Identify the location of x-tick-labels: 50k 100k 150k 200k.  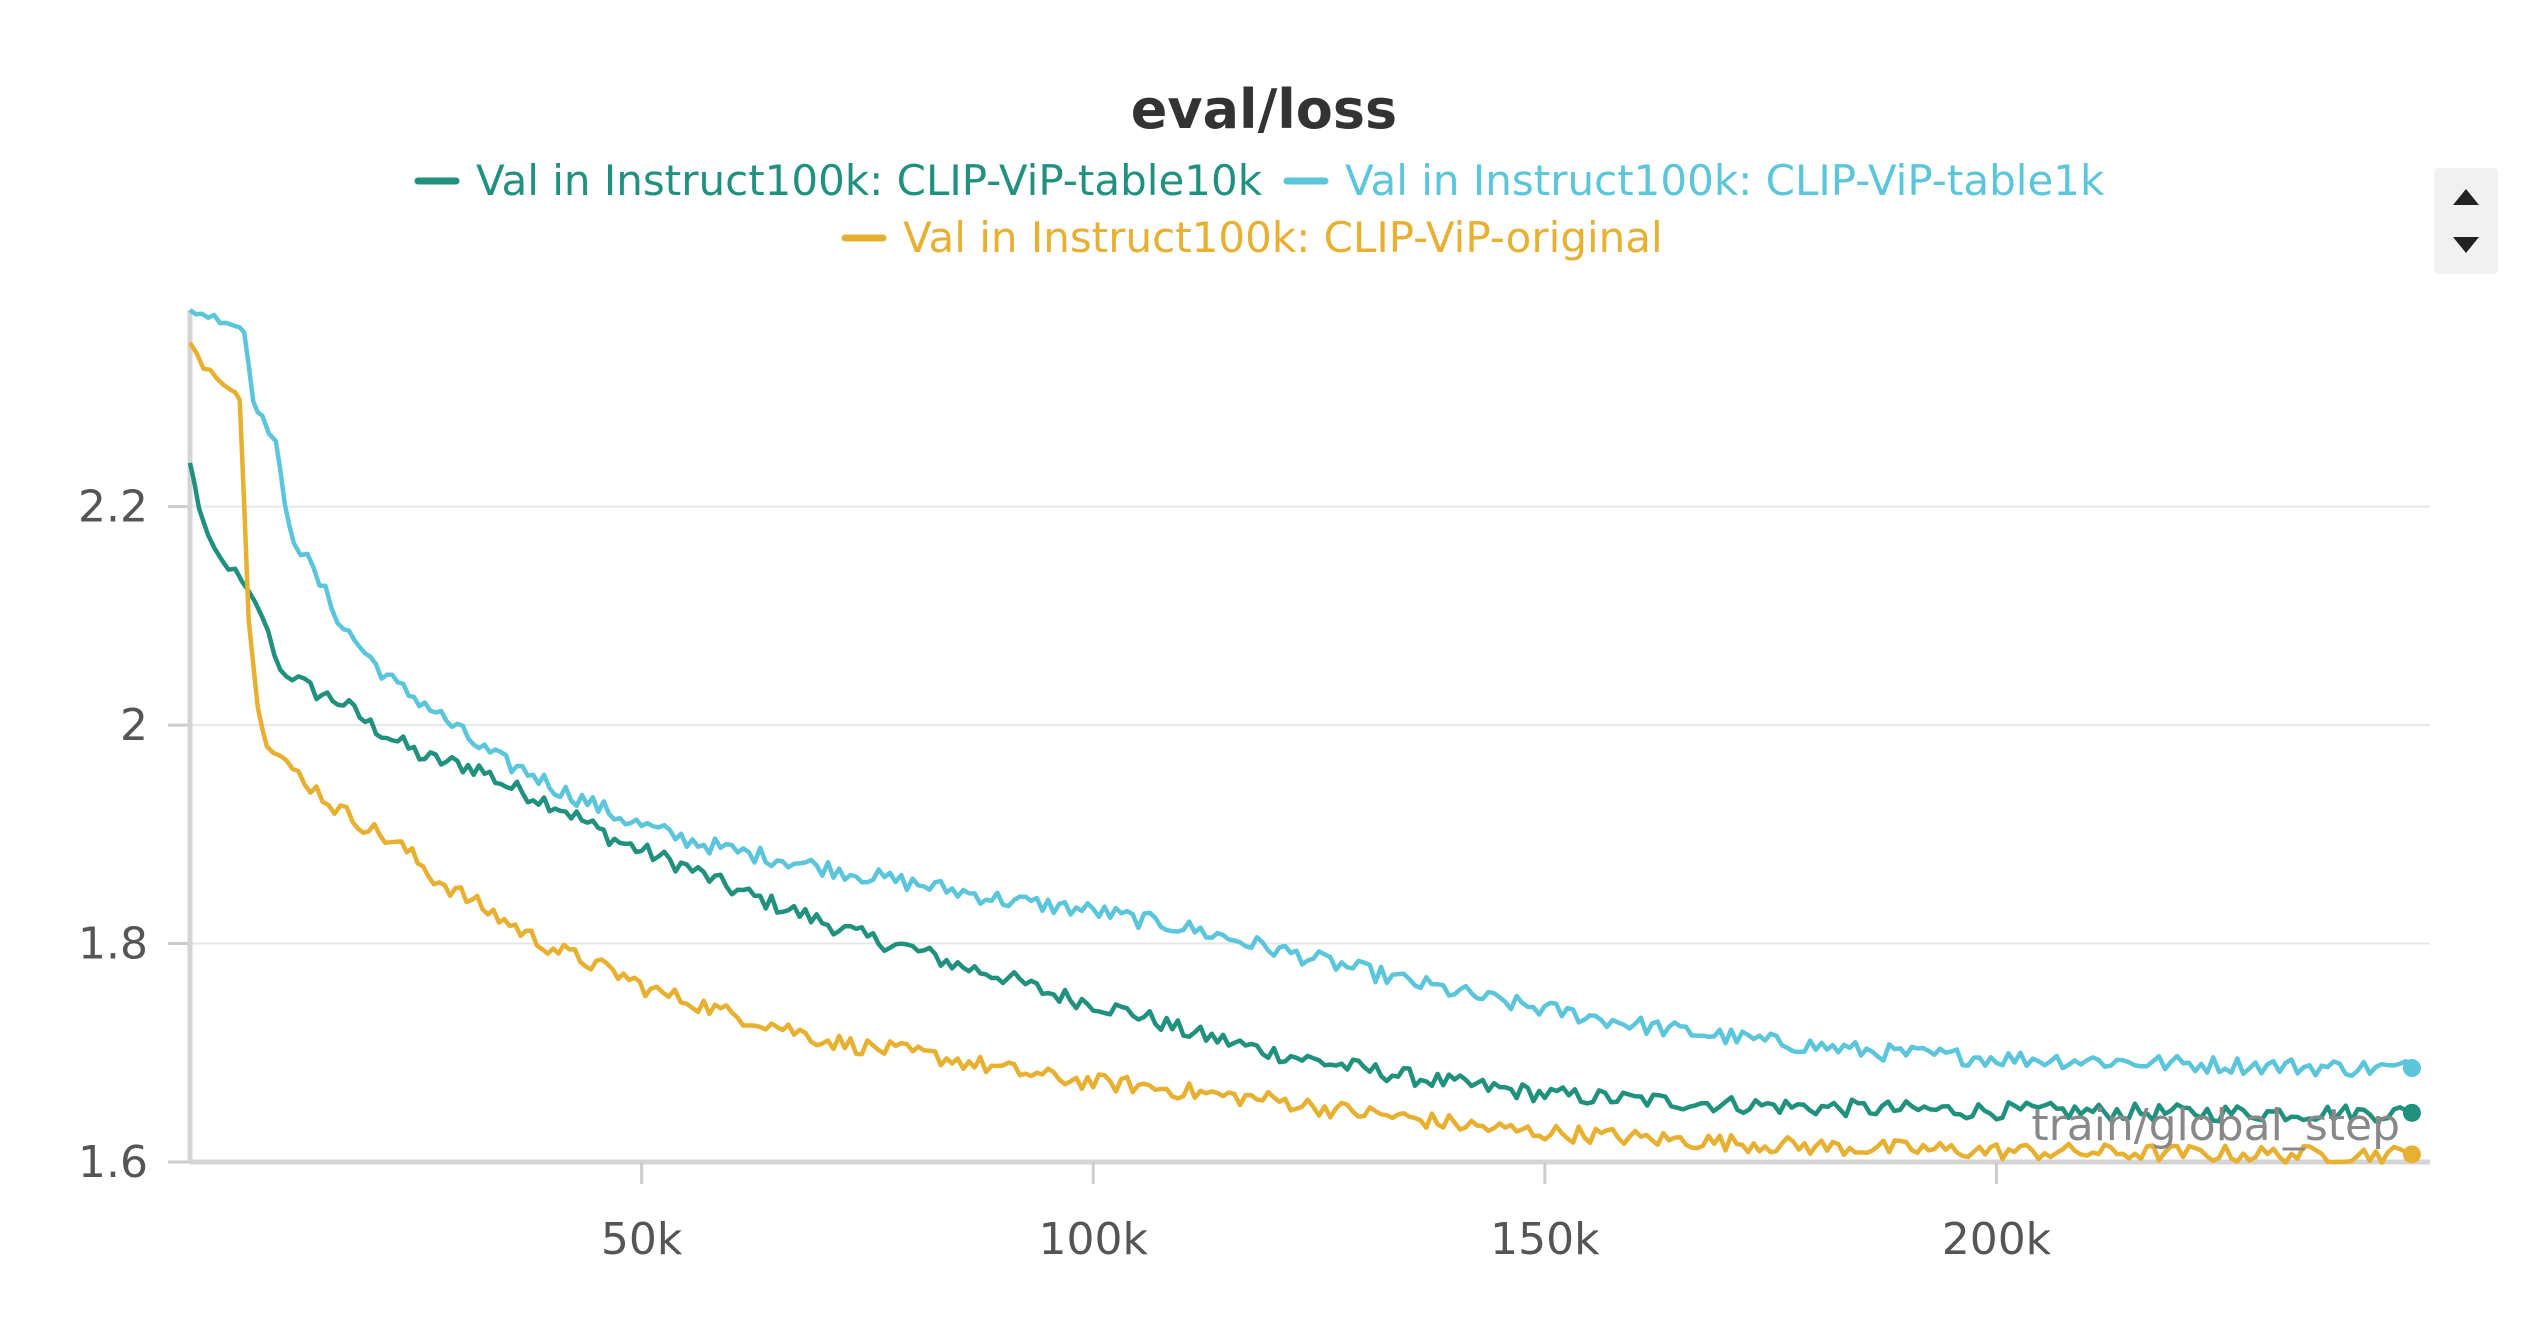
(1326, 1239).